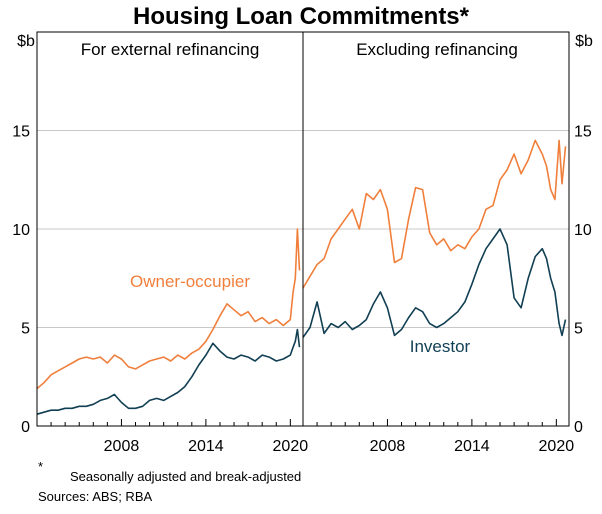  I want to click on x-tick-label-1-2014: 2014, so click(472, 446).